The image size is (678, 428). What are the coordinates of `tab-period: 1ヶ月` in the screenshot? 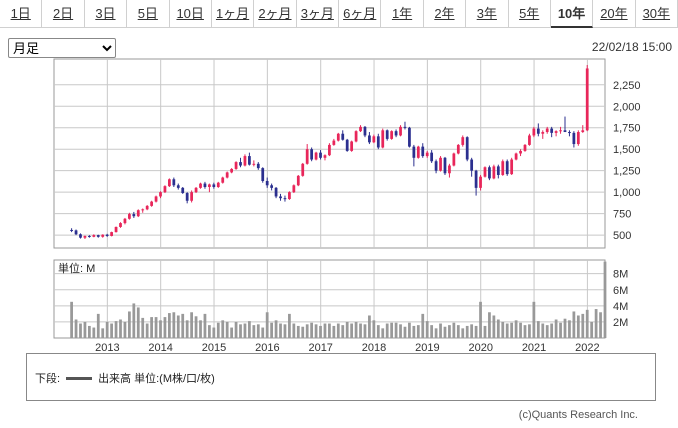 It's located at (233, 14).